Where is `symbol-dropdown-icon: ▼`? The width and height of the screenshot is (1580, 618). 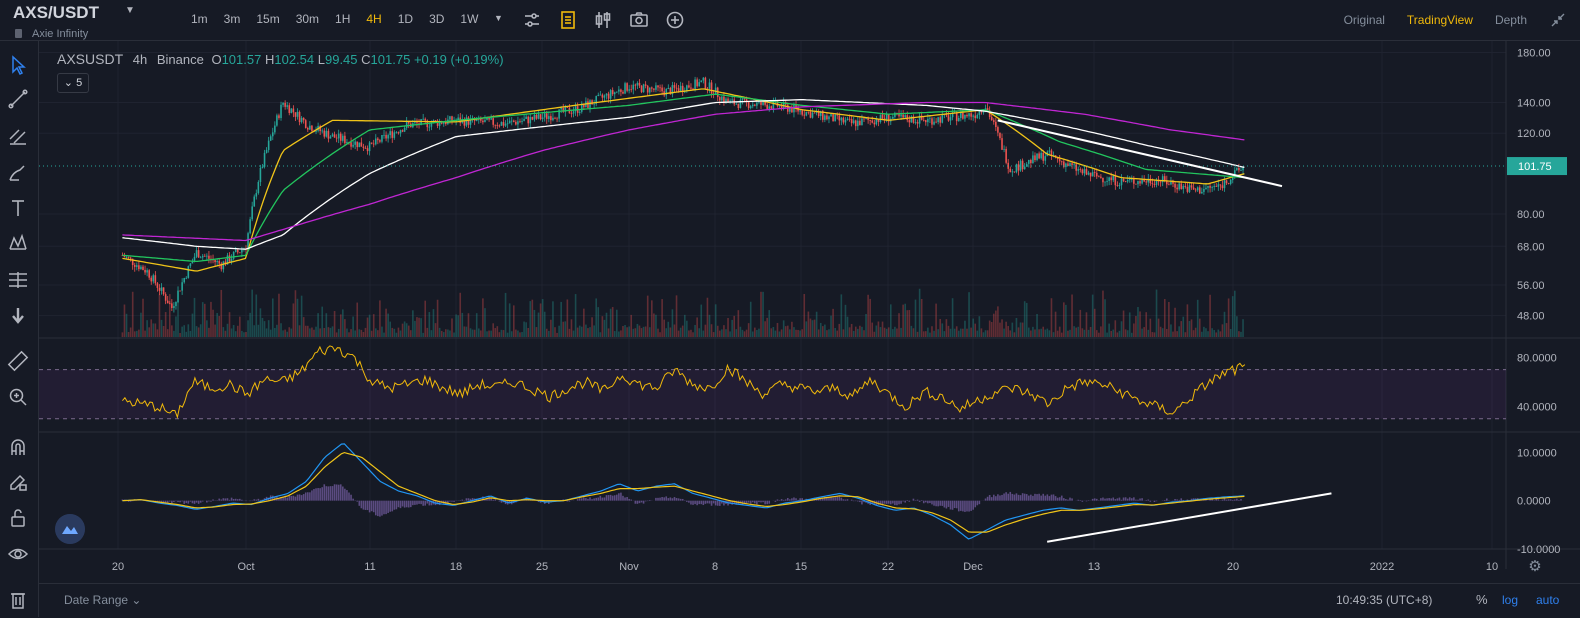
symbol-dropdown-icon: ▼ is located at coordinates (130, 10).